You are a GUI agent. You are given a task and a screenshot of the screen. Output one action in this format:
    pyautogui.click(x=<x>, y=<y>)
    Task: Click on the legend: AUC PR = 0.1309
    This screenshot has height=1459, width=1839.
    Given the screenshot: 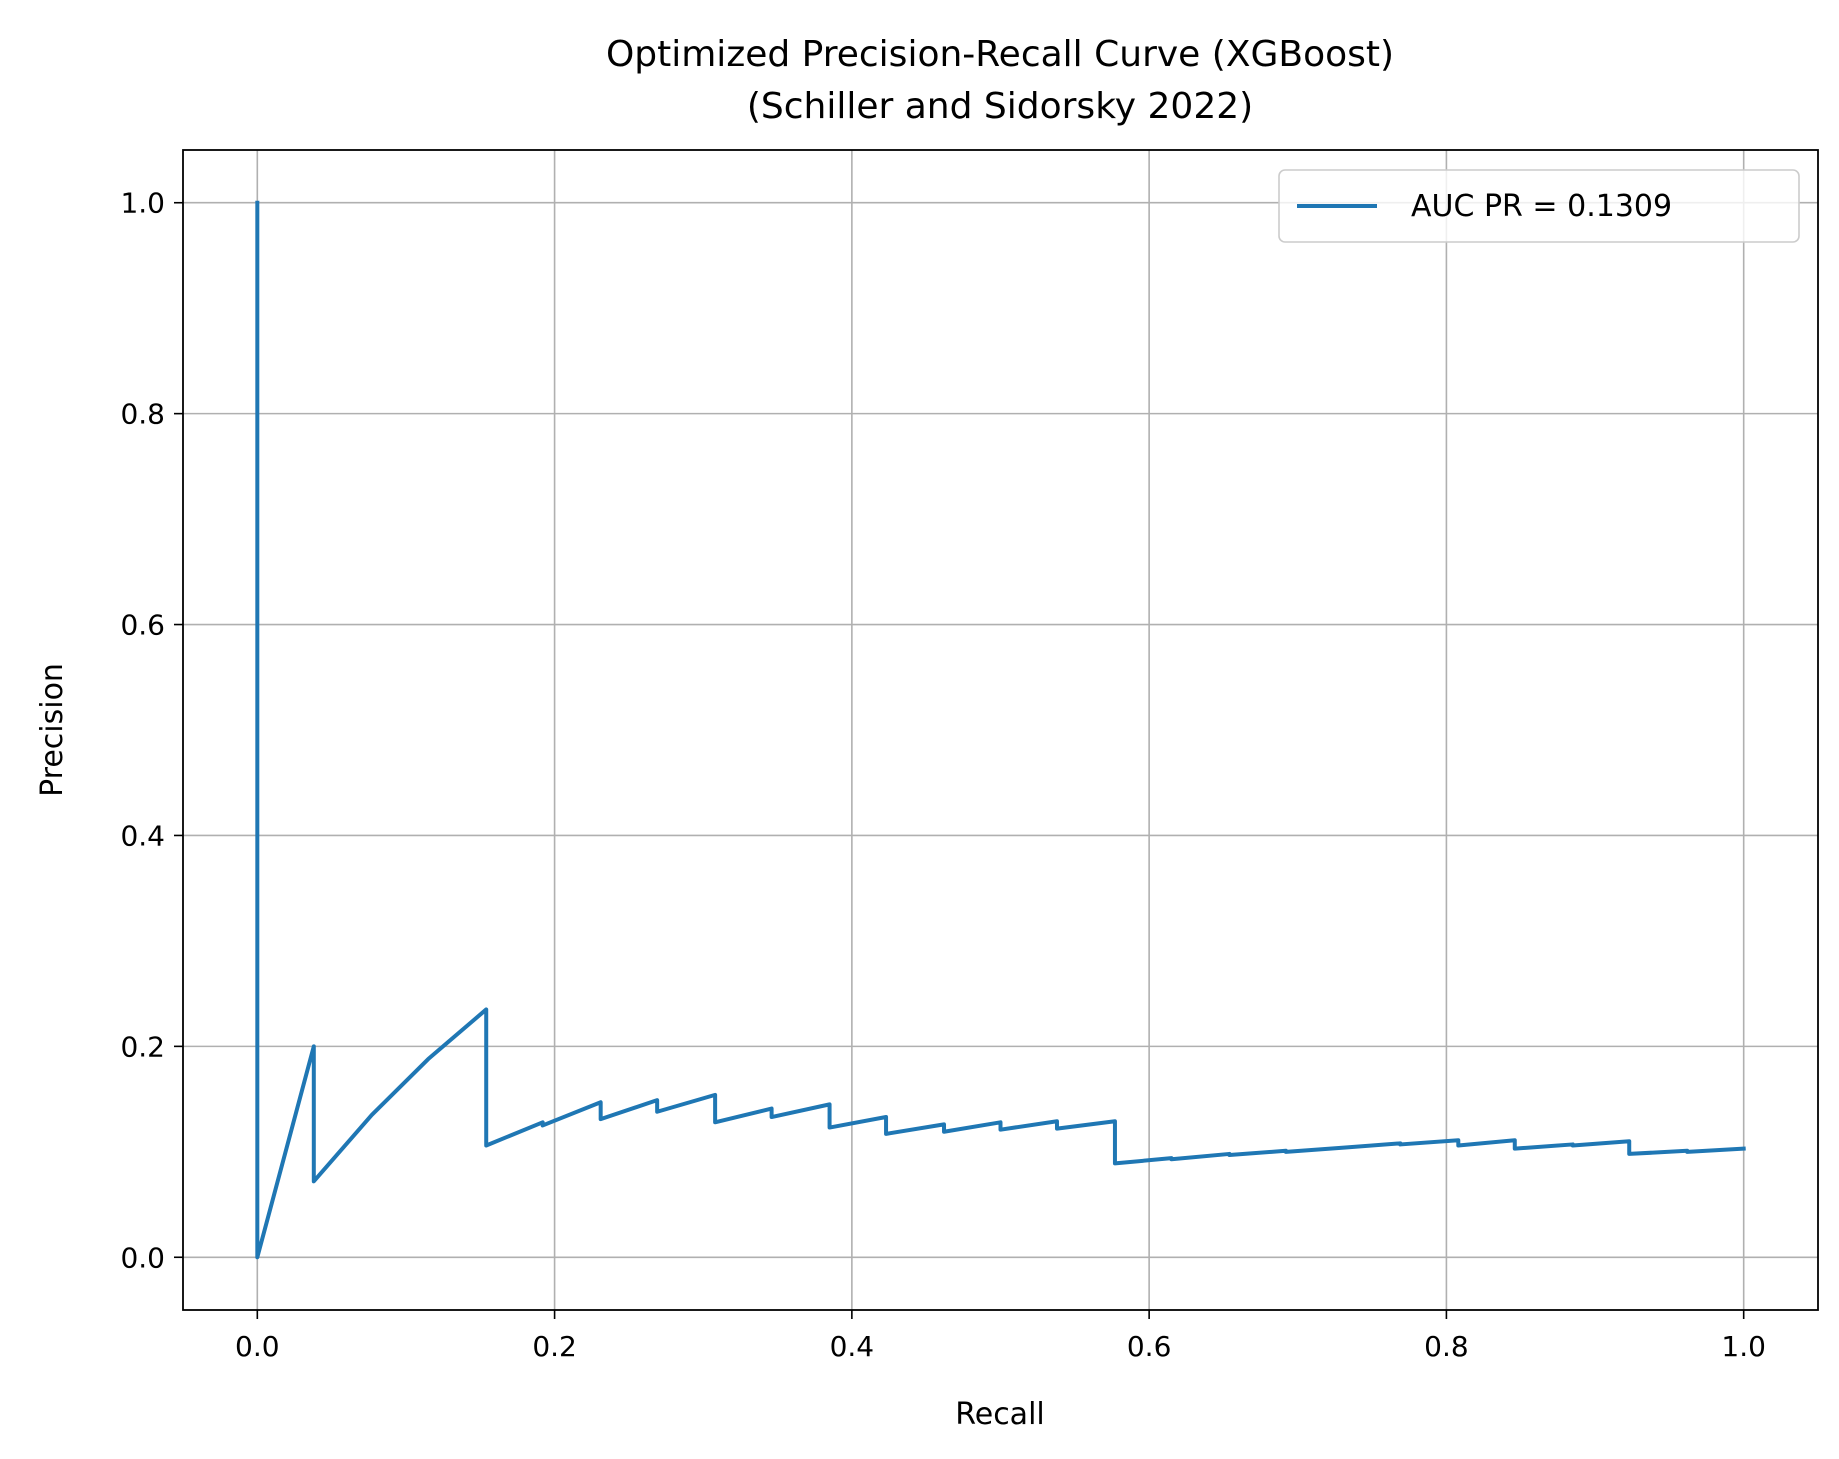 What is the action you would take?
    pyautogui.click(x=1539, y=206)
    